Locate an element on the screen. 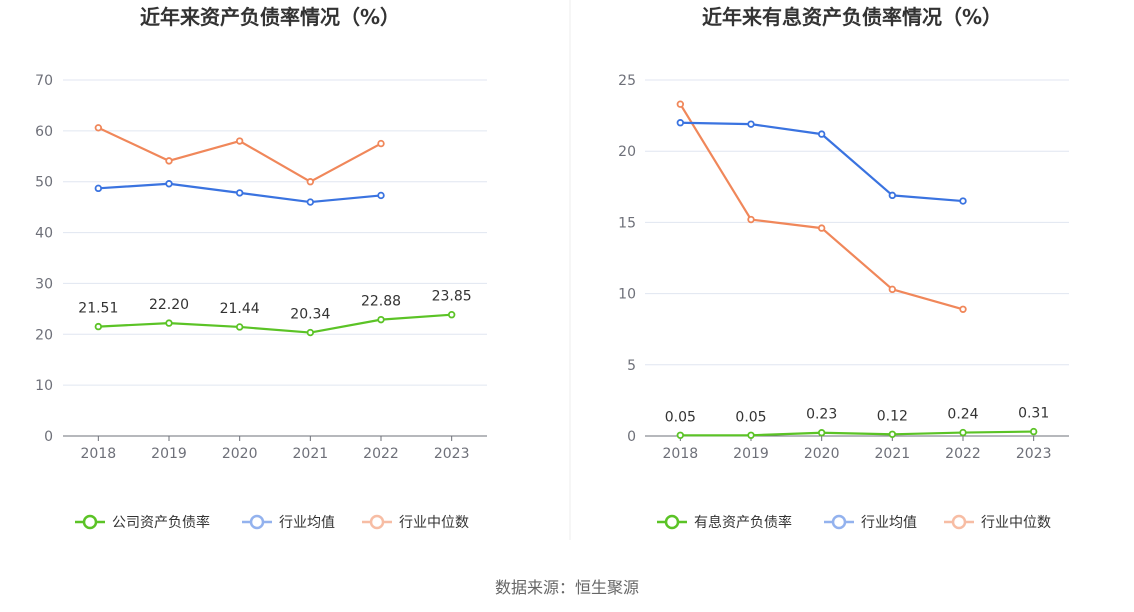 The height and width of the screenshot is (612, 1134). legend-label: 有息资产负债率 is located at coordinates (743, 522).